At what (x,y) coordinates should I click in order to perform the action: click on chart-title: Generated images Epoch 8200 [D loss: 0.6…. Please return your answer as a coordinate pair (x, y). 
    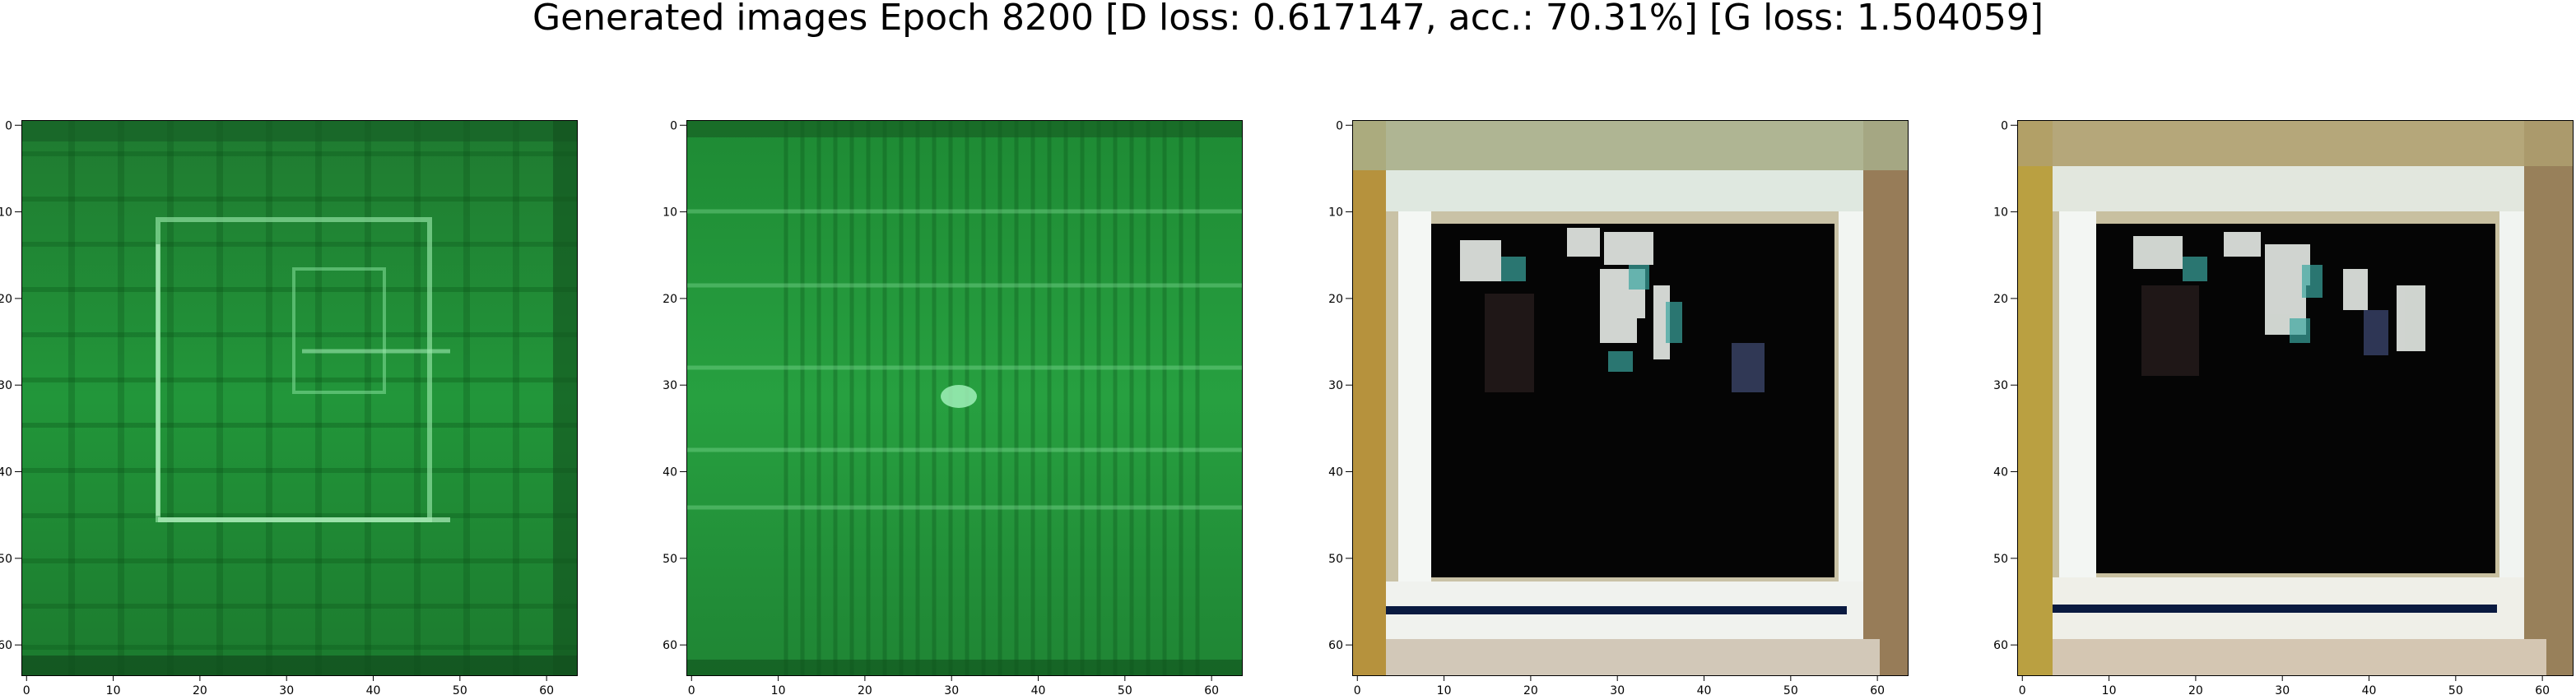
    Looking at the image, I should click on (1288, 19).